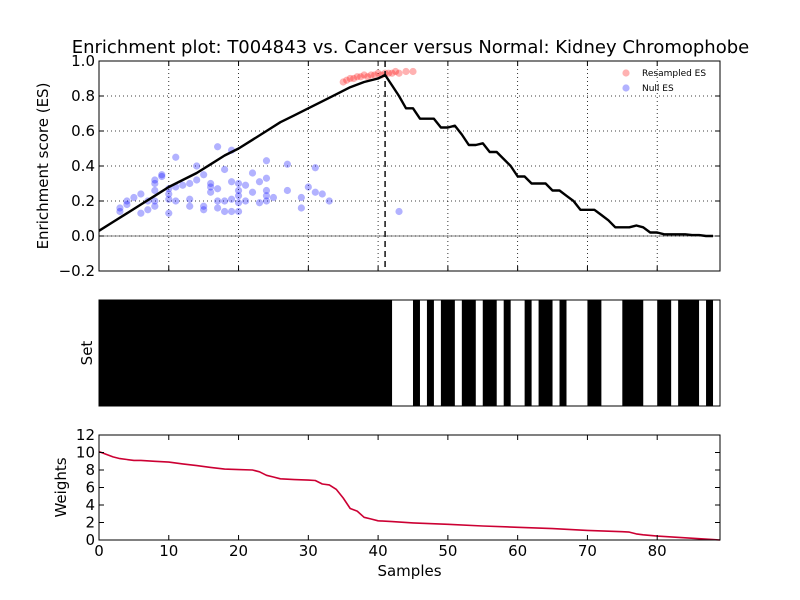 The image size is (800, 600). I want to click on legend-swatch-resampled, so click(626, 73).